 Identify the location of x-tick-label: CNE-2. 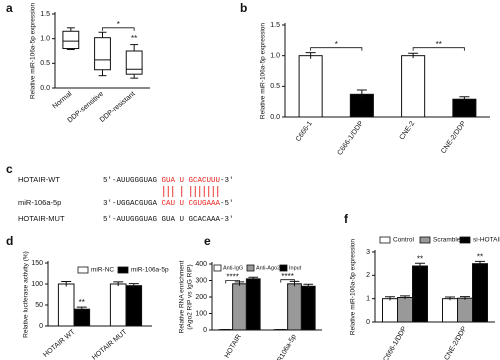
(407, 130).